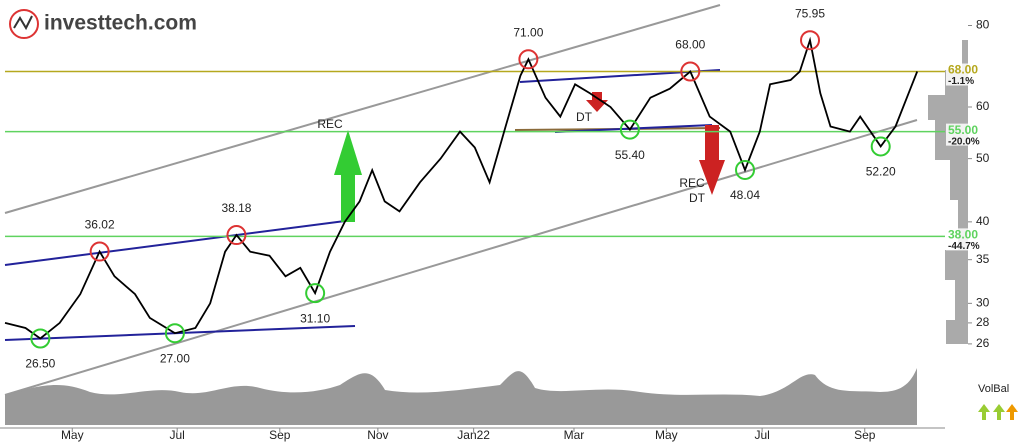 This screenshot has height=448, width=1020. What do you see at coordinates (473, 435) in the screenshot?
I see `x-tick-label: Jan22` at bounding box center [473, 435].